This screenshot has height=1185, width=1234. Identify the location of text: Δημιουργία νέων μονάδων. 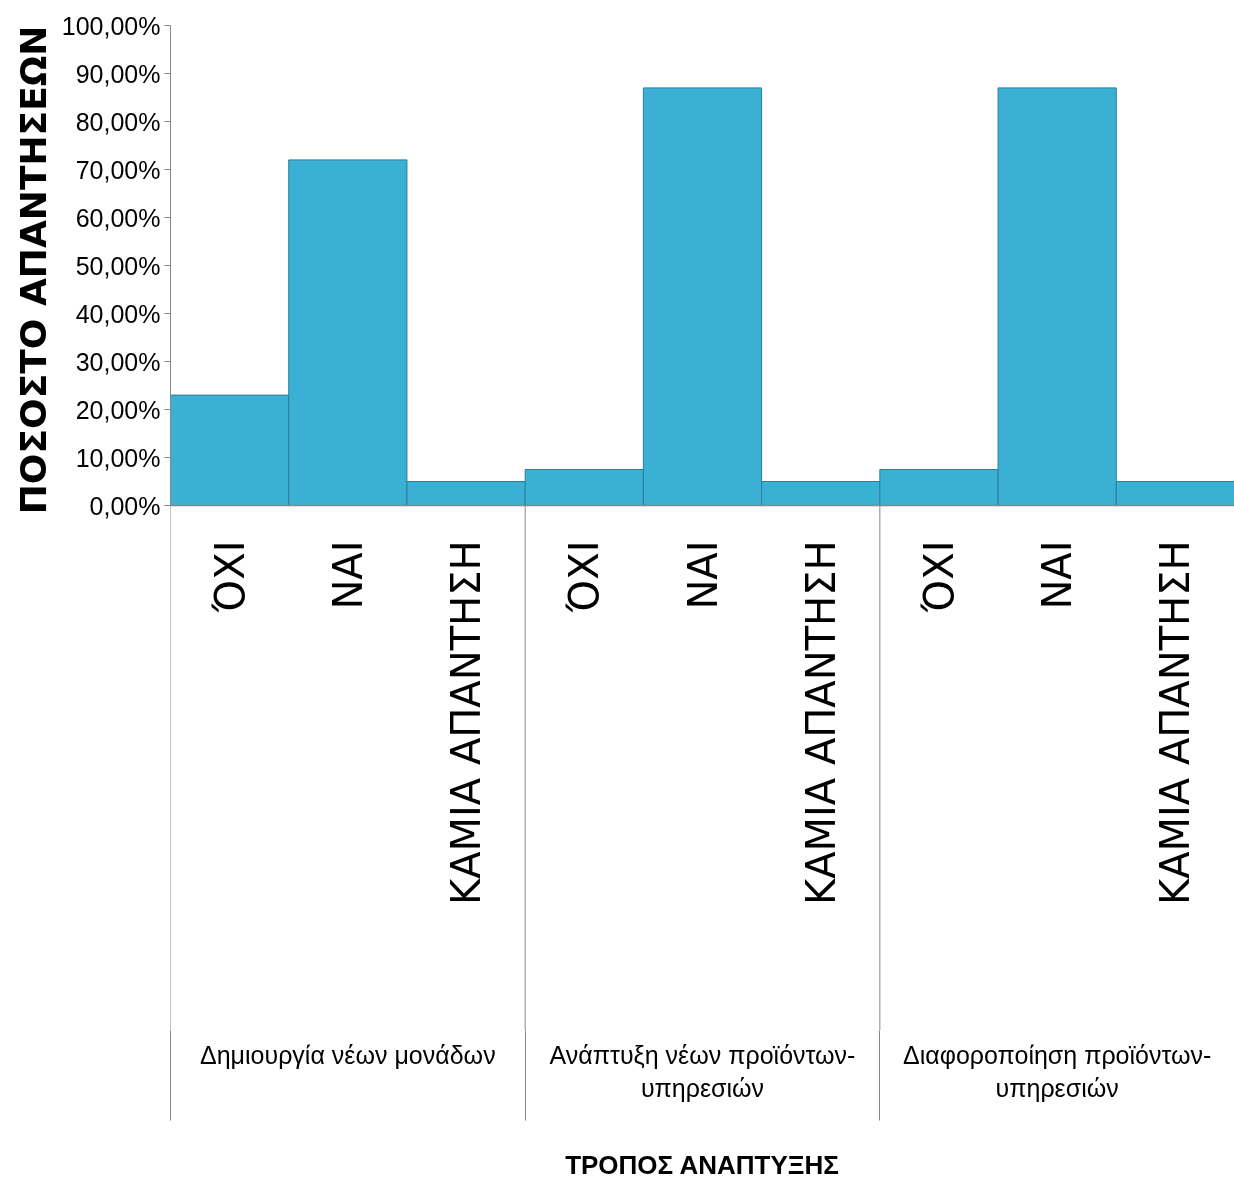
(348, 1054).